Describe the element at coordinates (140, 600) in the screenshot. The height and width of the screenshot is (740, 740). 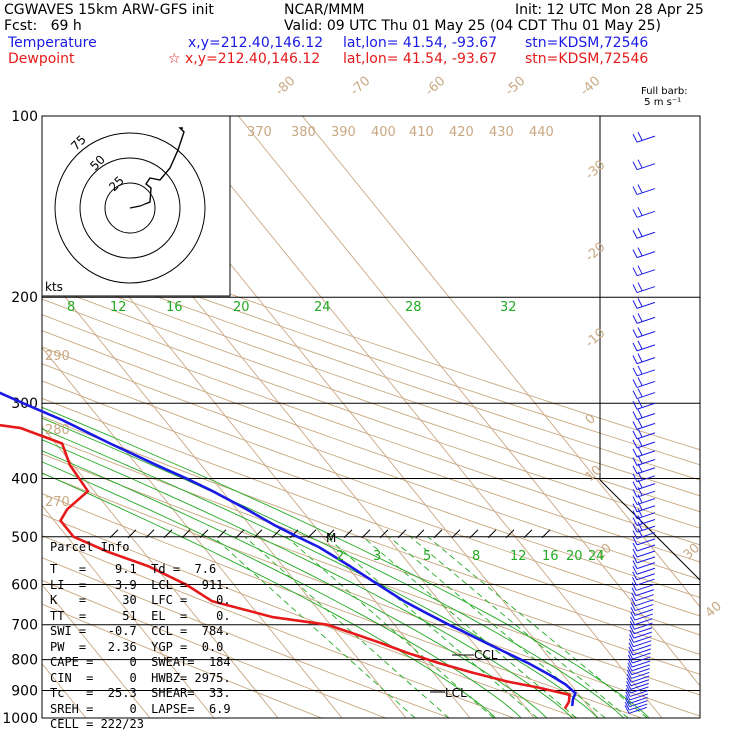
I see `parcel-info-row: K = 30 LFC = 0.` at that location.